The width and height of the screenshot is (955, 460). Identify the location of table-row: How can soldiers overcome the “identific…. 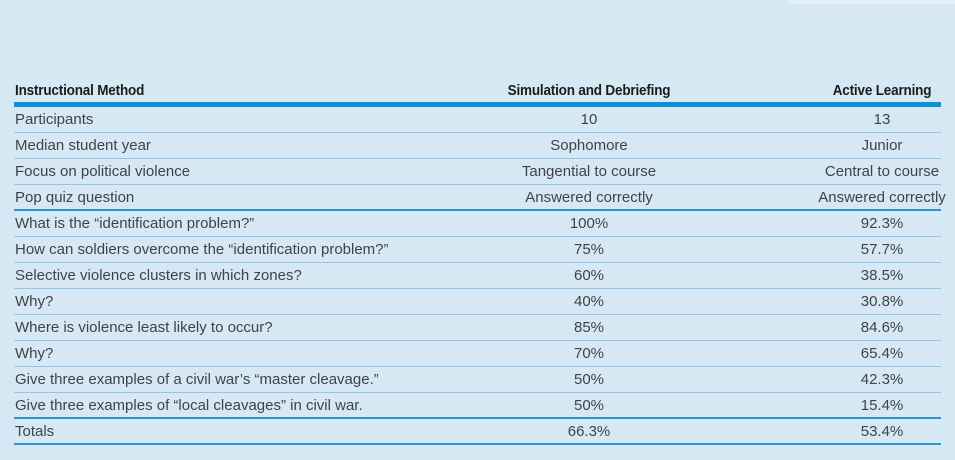
(477, 250).